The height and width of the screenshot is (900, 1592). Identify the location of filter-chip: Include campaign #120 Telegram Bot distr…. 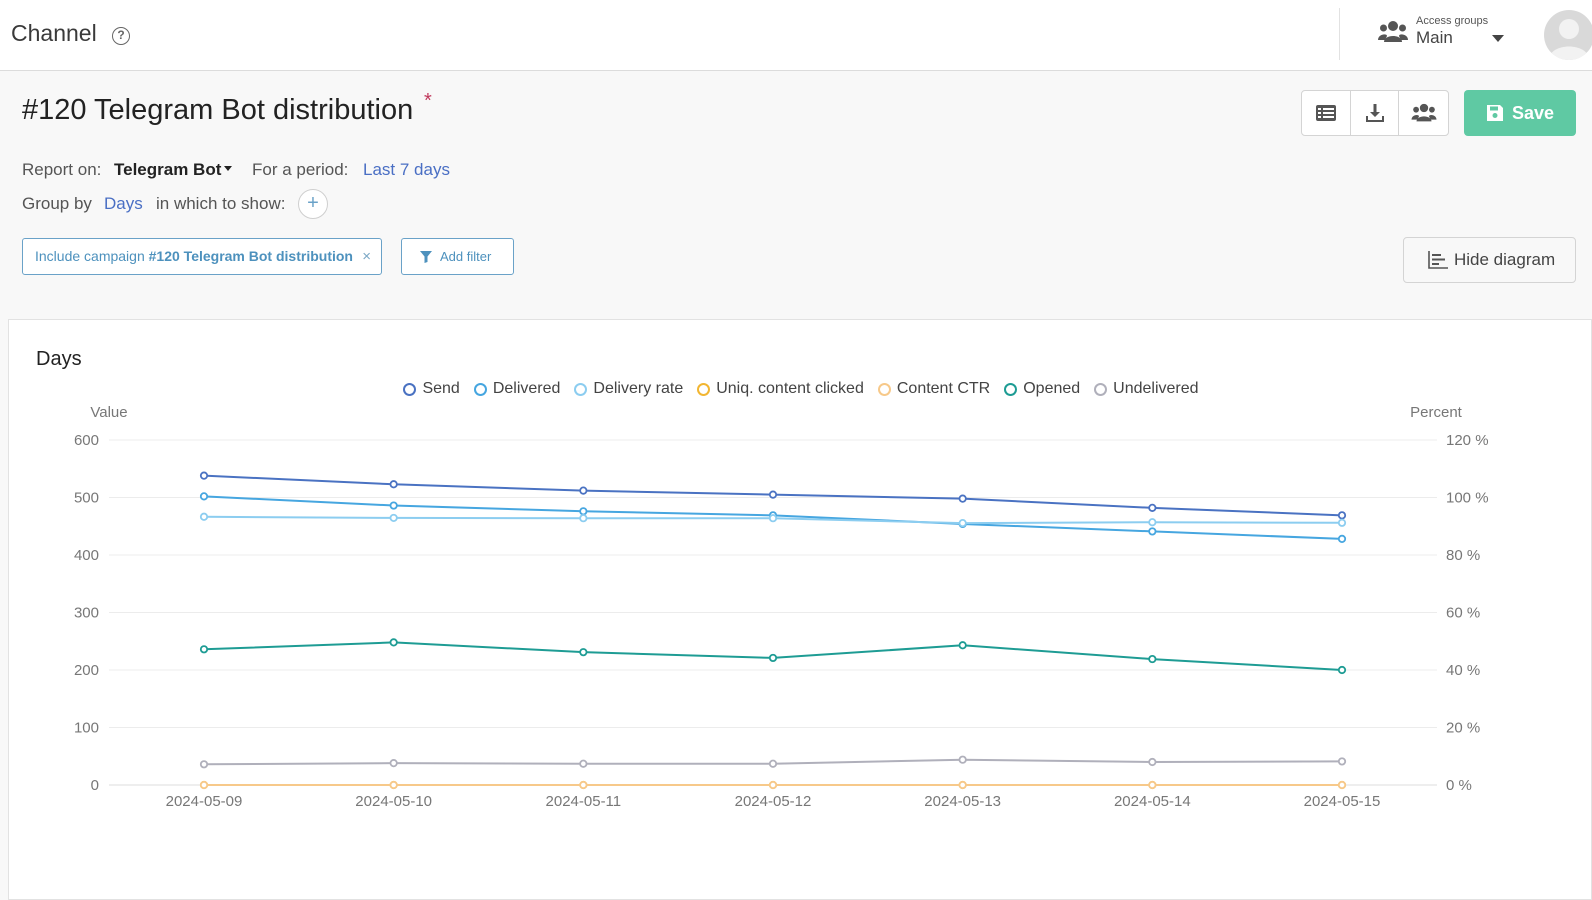
(202, 256).